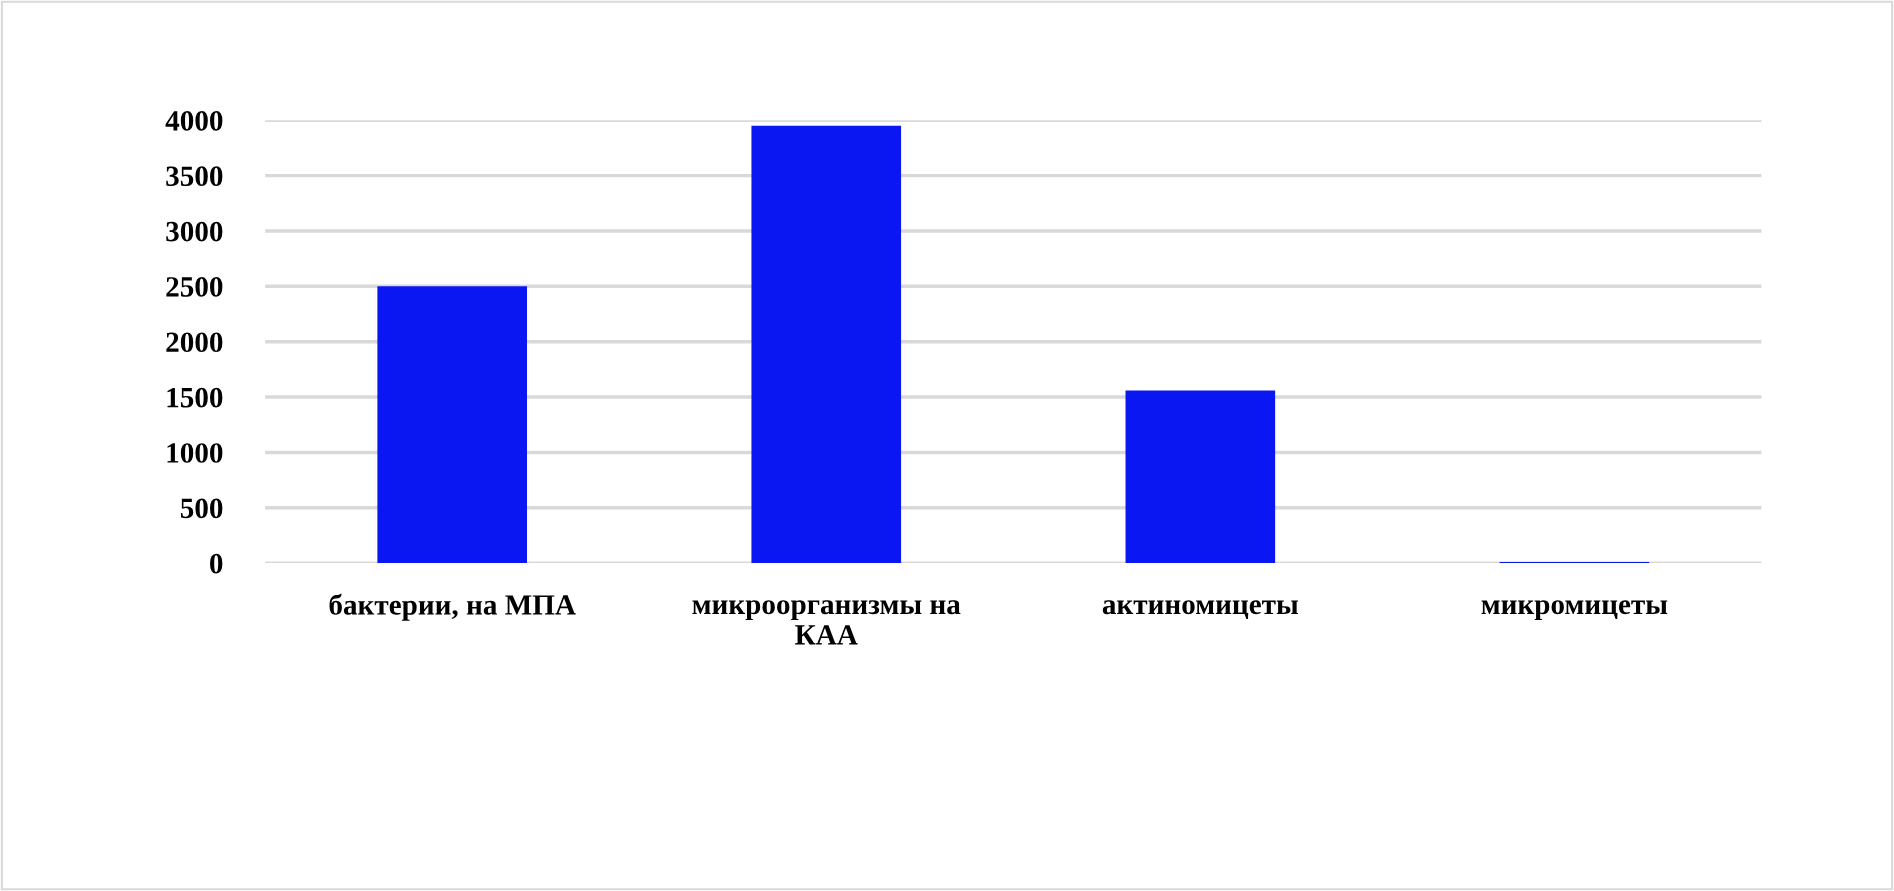  I want to click on y-tick-label: 1500, so click(195, 397).